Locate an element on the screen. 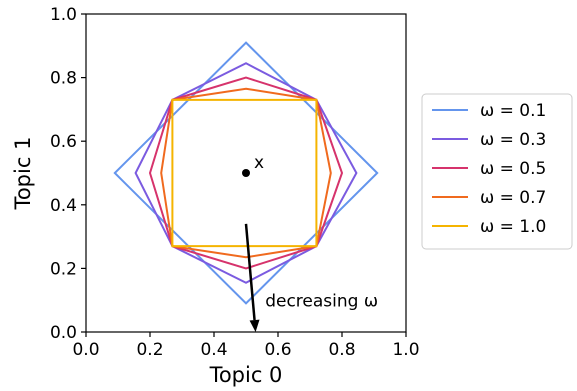 This screenshot has width=577, height=391. legend-box is located at coordinates (497, 171).